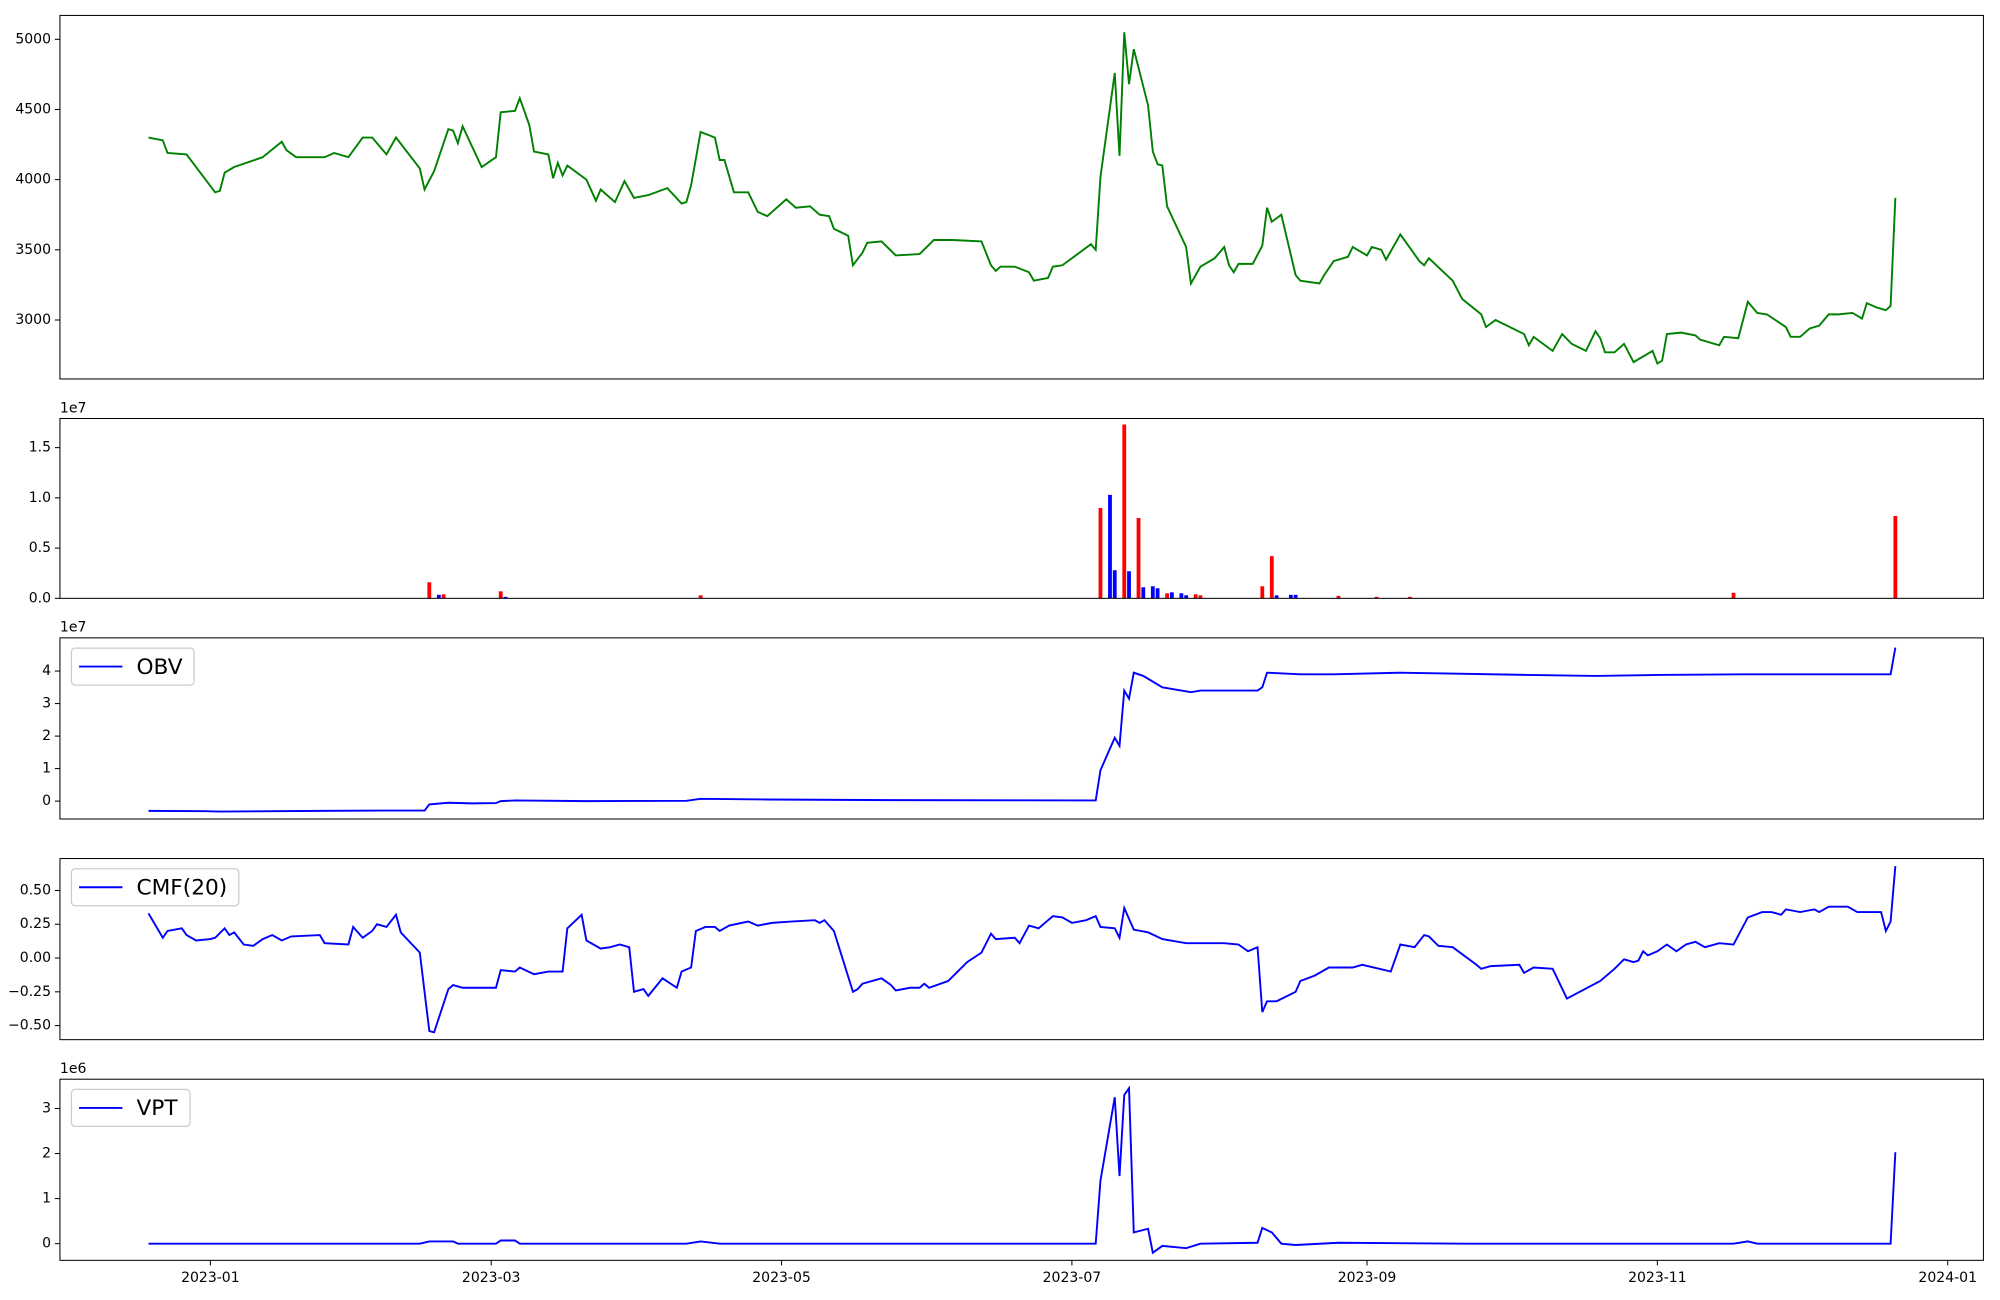 The image size is (2000, 1300). I want to click on legend-label: CMF(20), so click(181, 888).